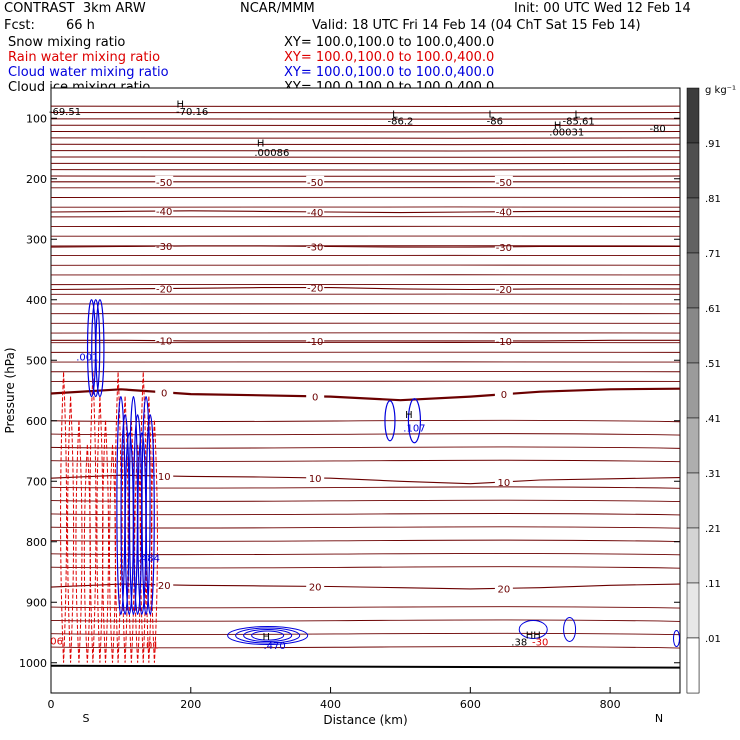 This screenshot has height=740, width=740. I want to click on colorbar-label: .71, so click(713, 254).